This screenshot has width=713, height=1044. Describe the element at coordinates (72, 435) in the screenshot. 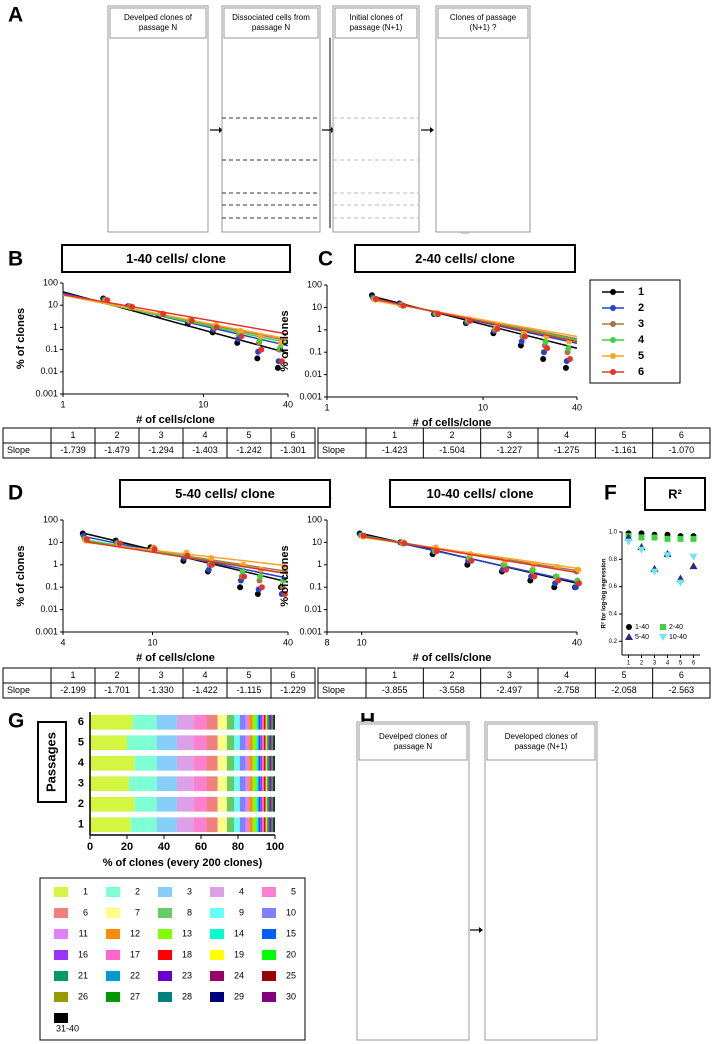

I see `table-header: 1` at that location.